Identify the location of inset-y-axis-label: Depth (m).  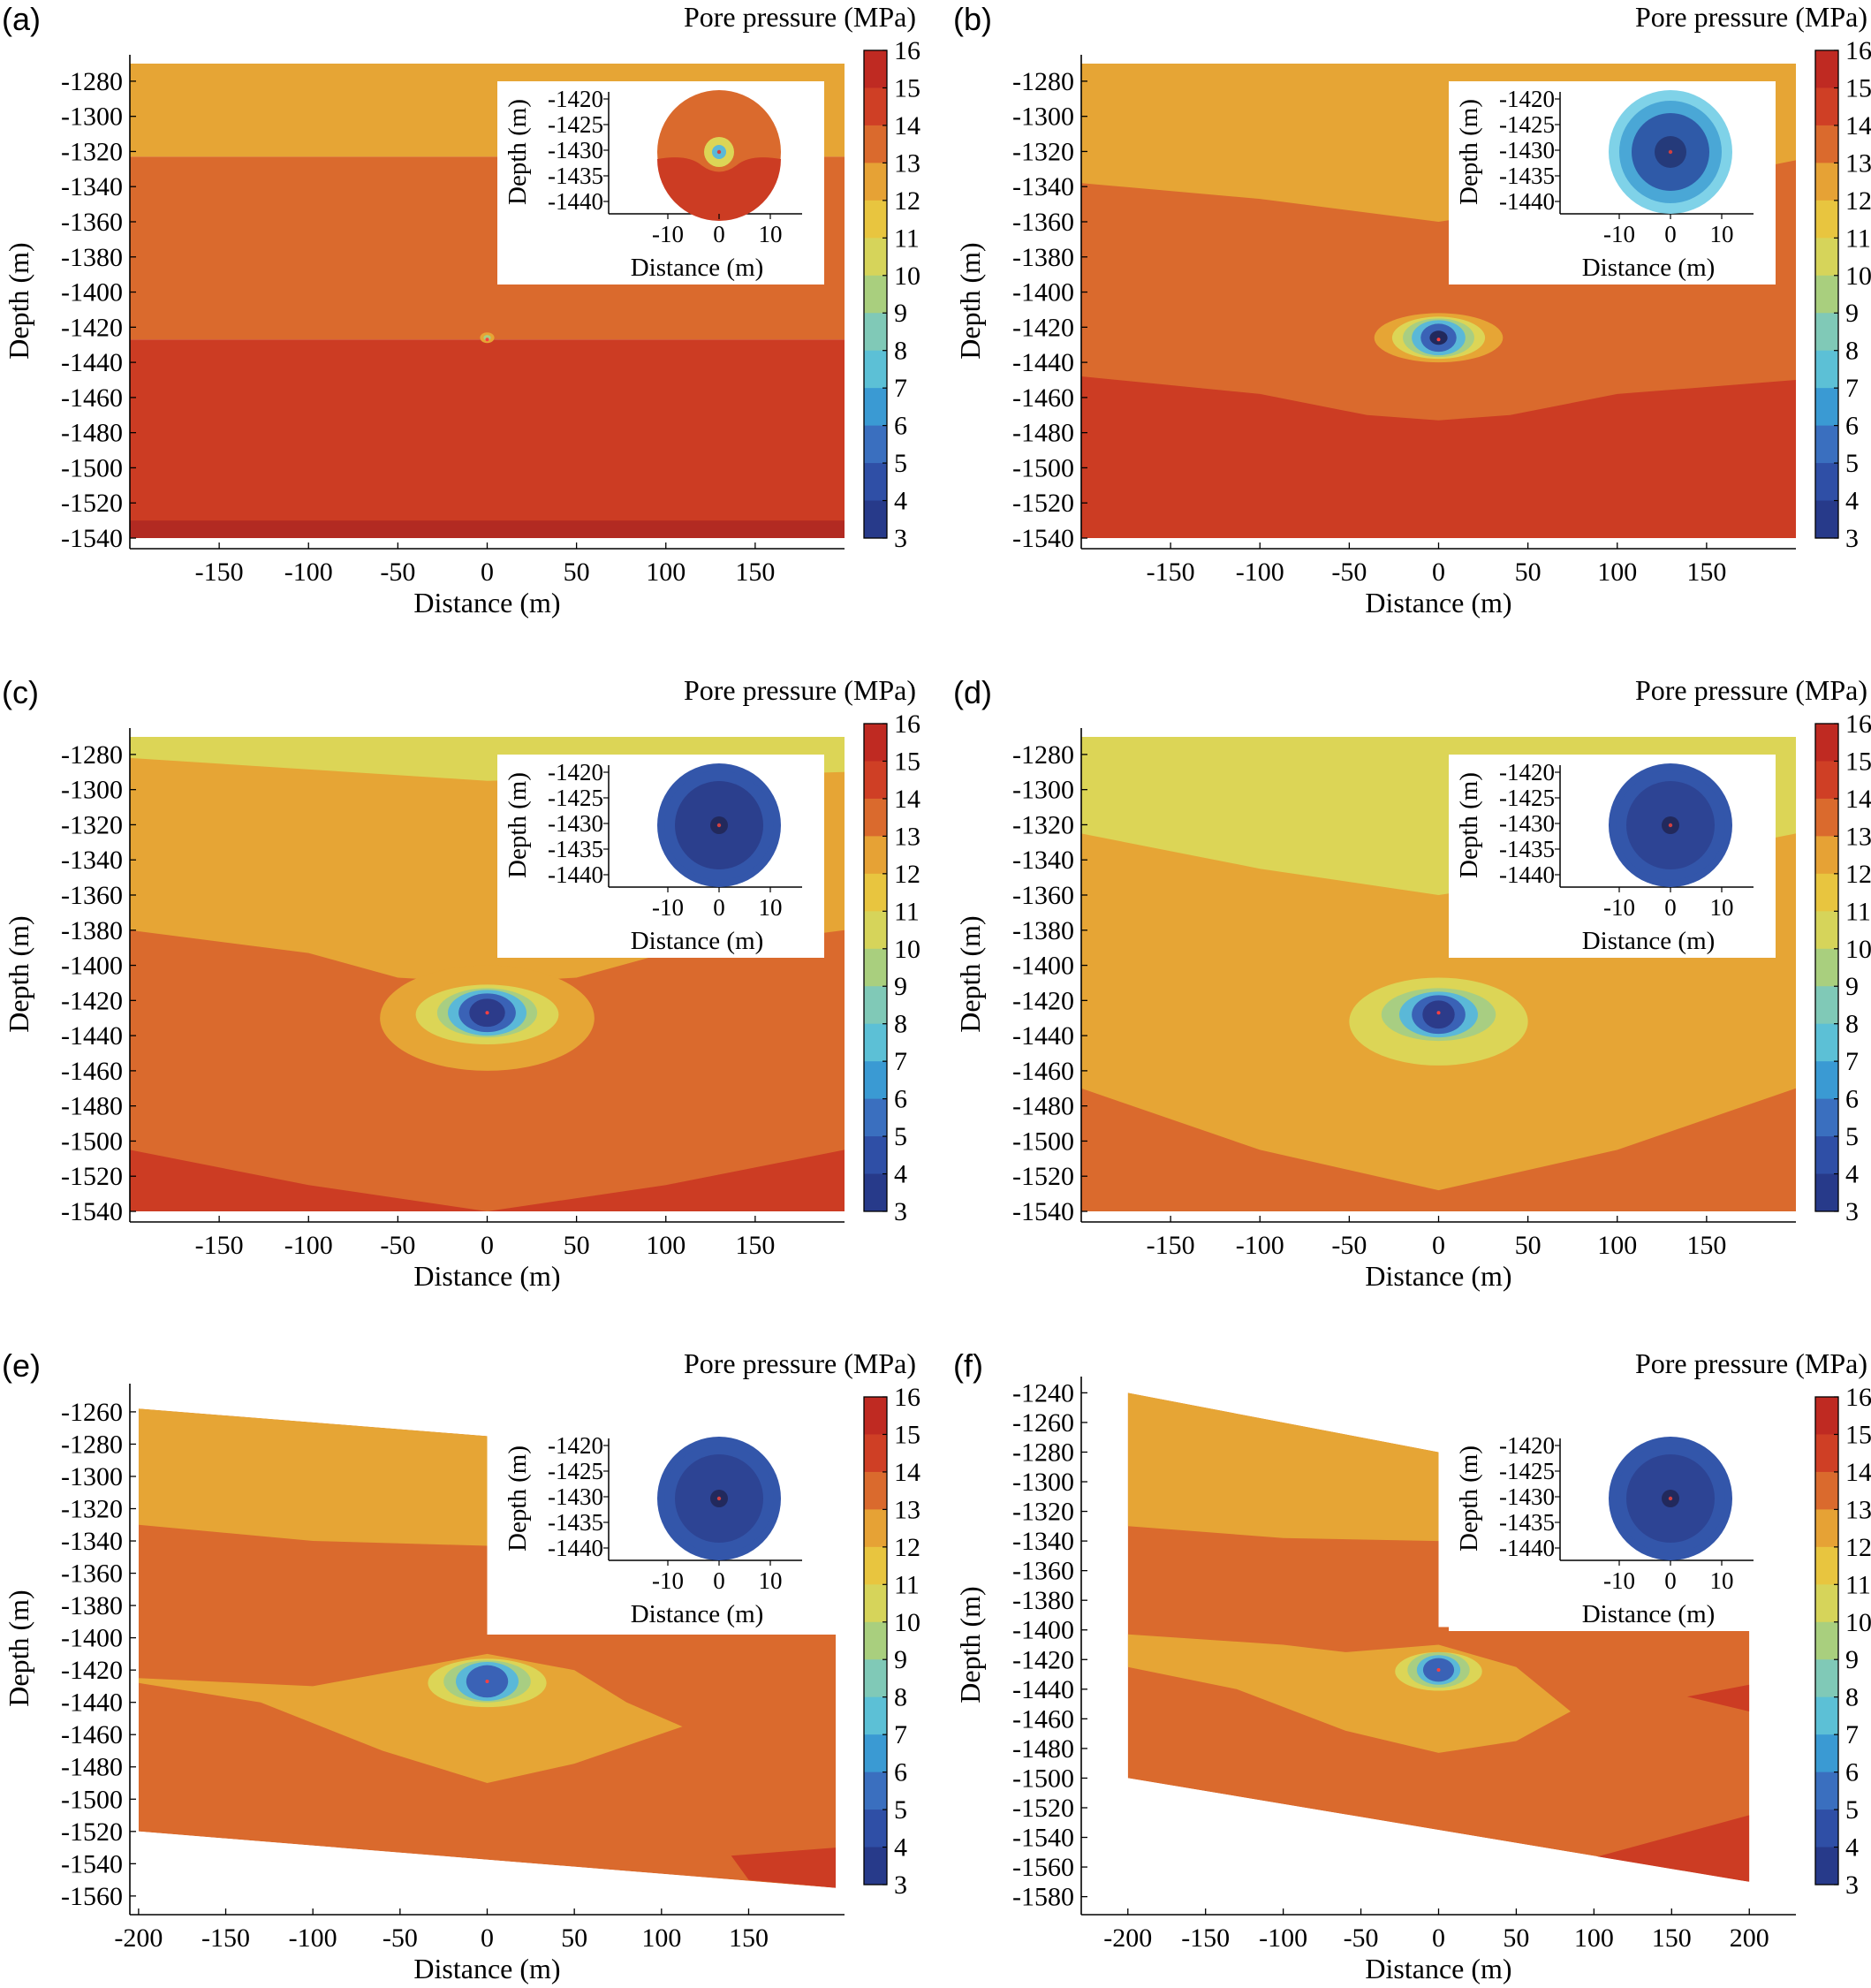
(518, 152).